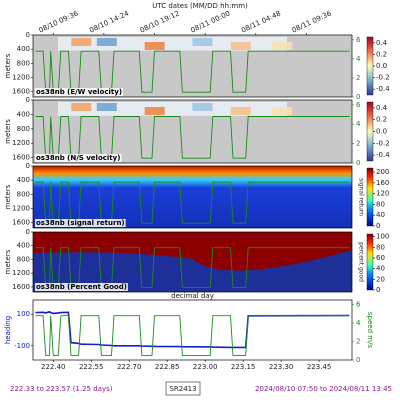 This screenshot has height=400, width=400. I want to click on colorbar-tick-label: 40, so click(380, 215).